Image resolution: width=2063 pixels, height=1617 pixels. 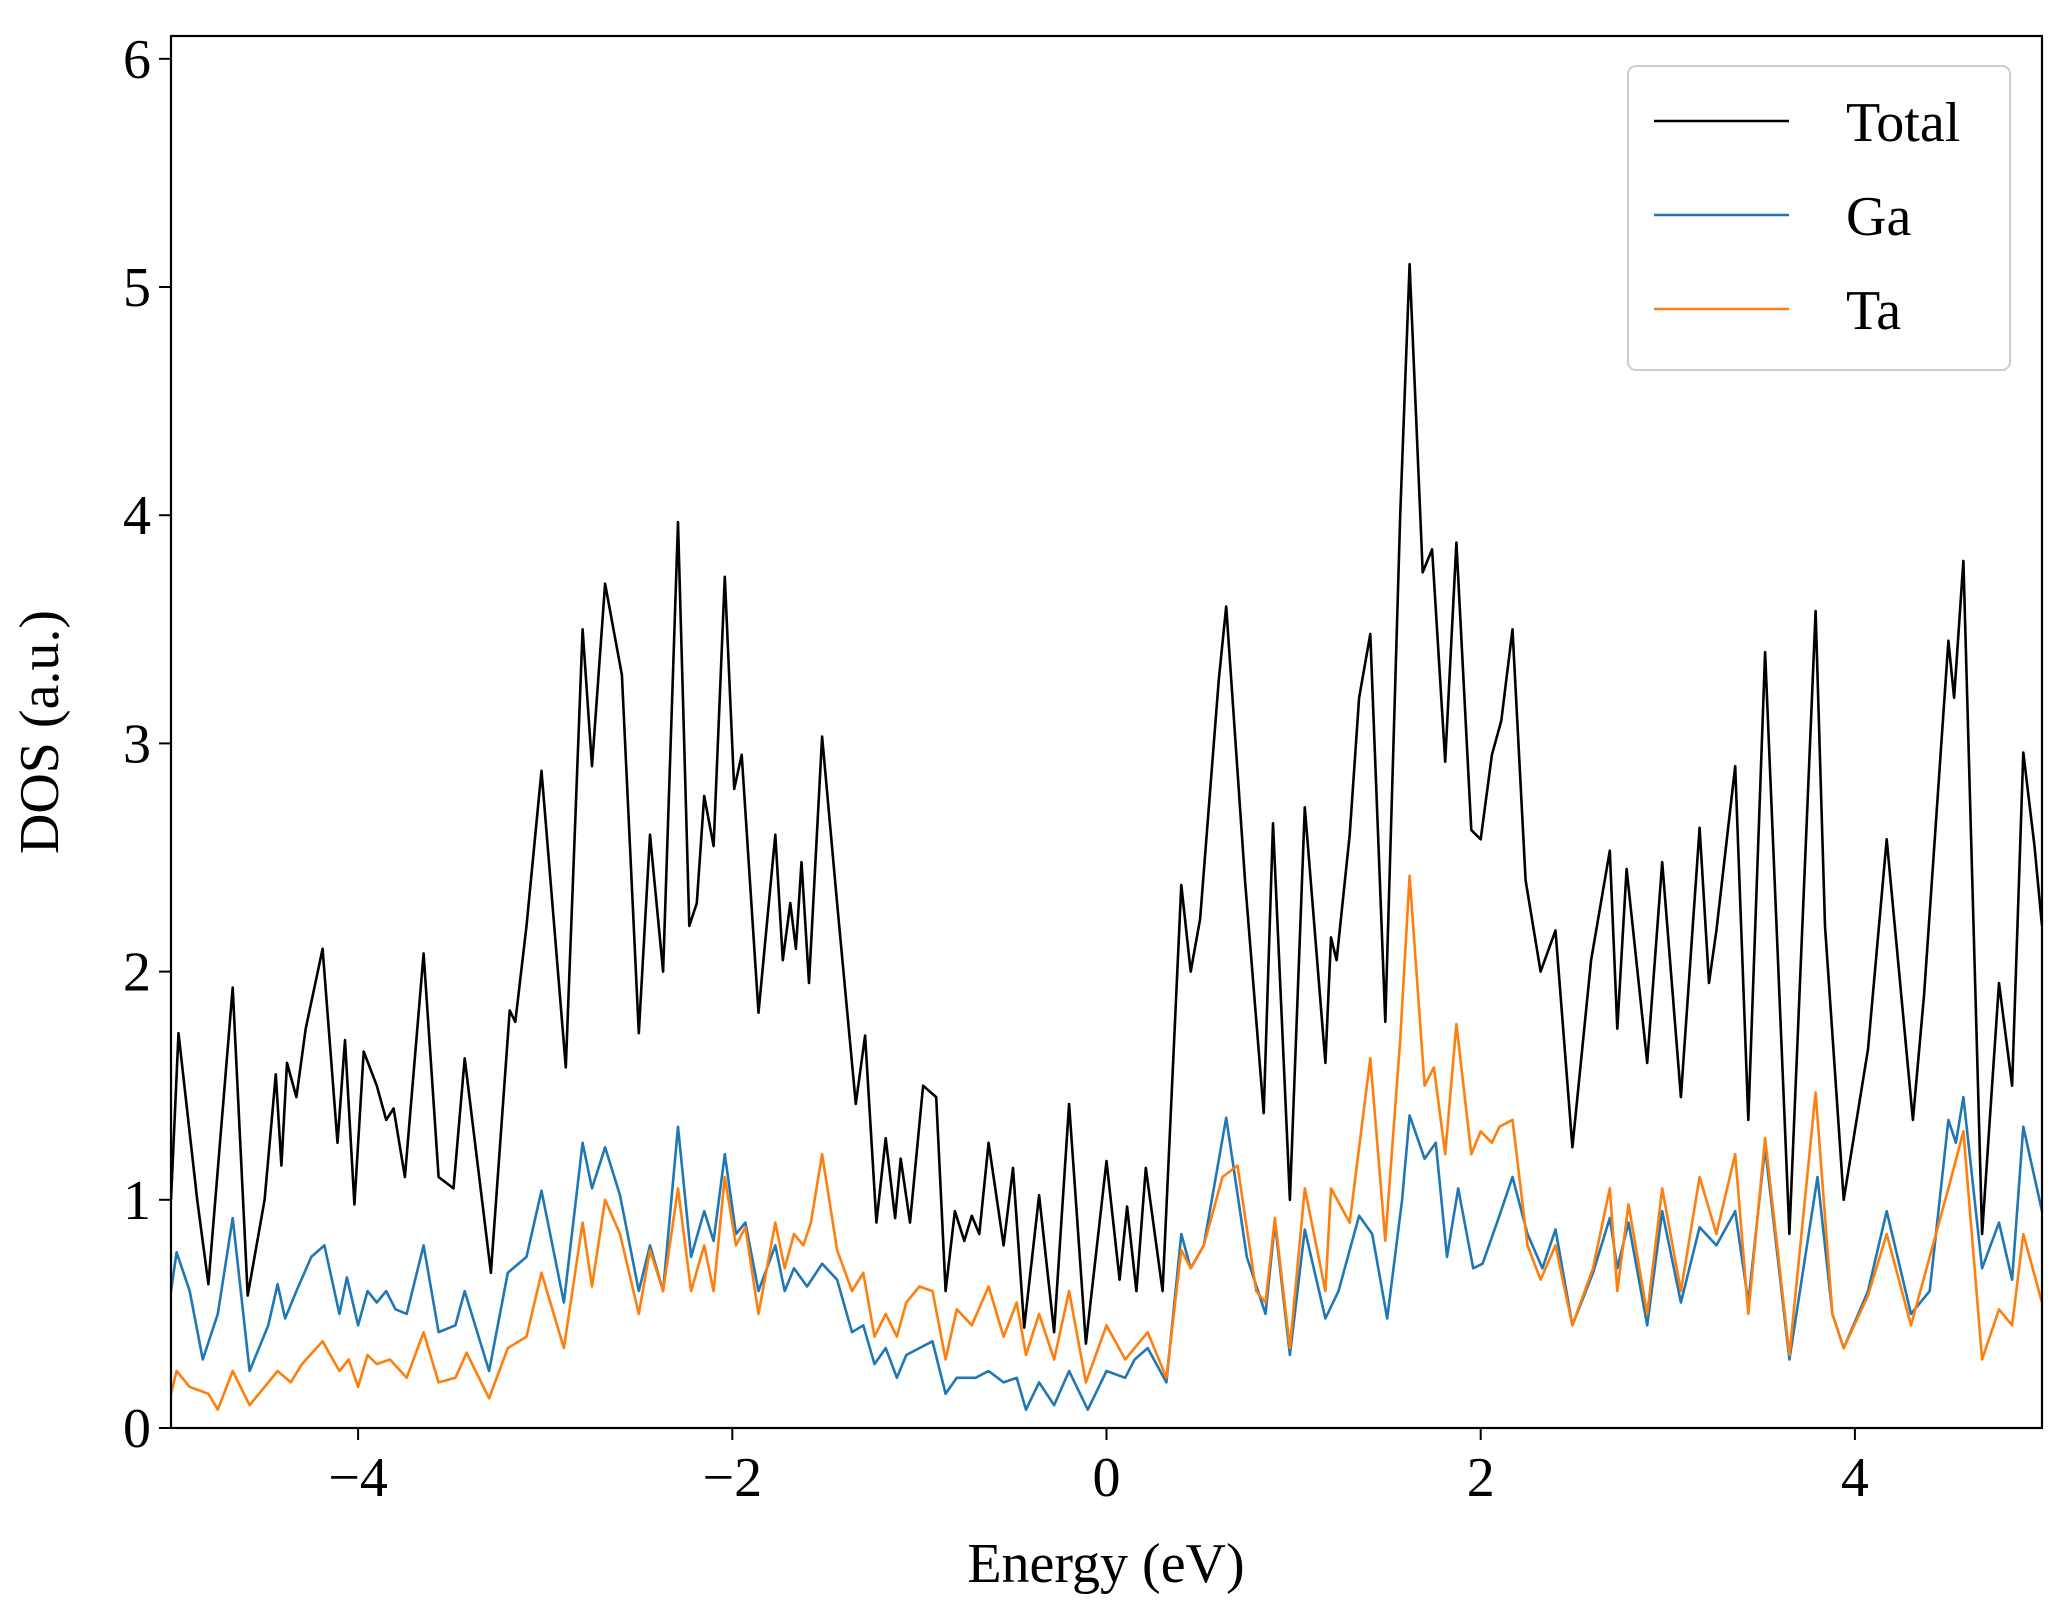 What do you see at coordinates (1878, 217) in the screenshot?
I see `legend-label: Ga` at bounding box center [1878, 217].